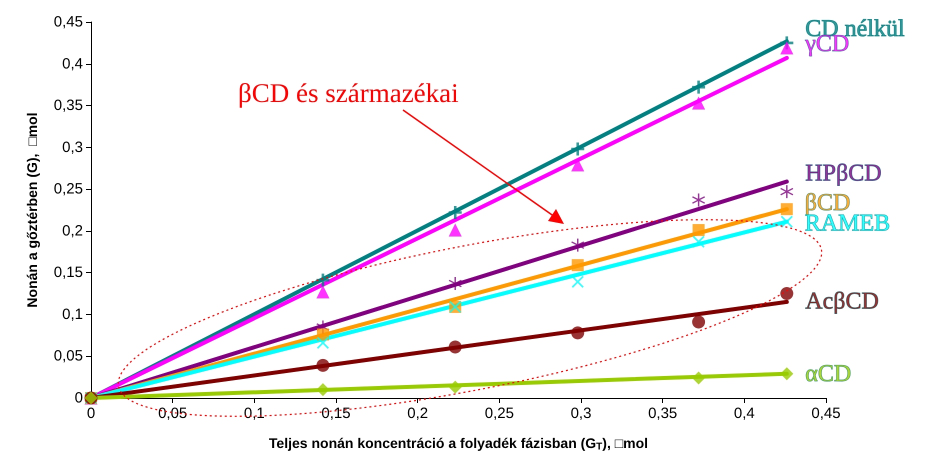  What do you see at coordinates (72, 147) in the screenshot?
I see `y-tick-label: 0,3` at bounding box center [72, 147].